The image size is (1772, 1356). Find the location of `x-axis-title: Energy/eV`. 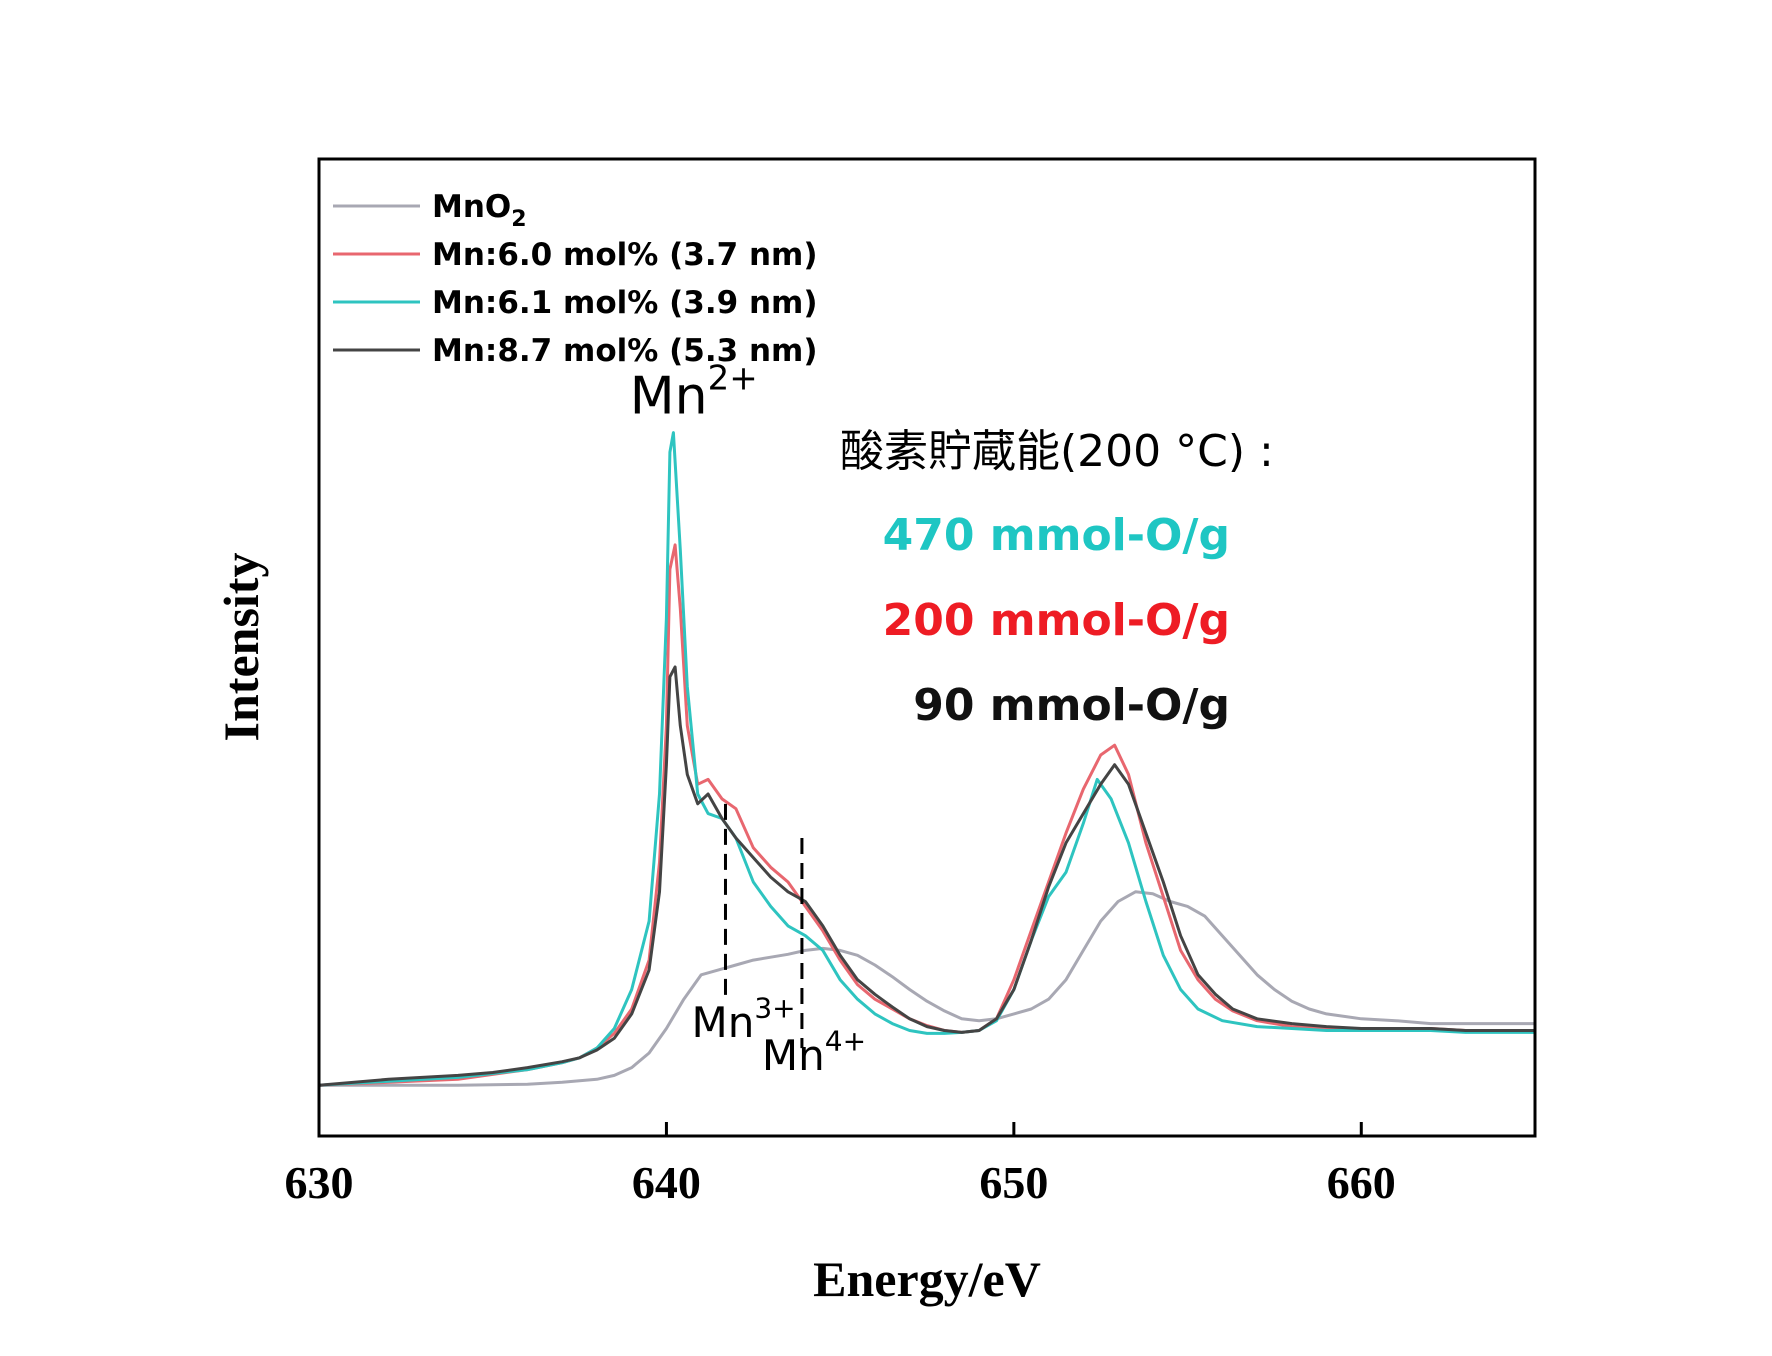

x-axis-title: Energy/eV is located at coordinates (927, 1279).